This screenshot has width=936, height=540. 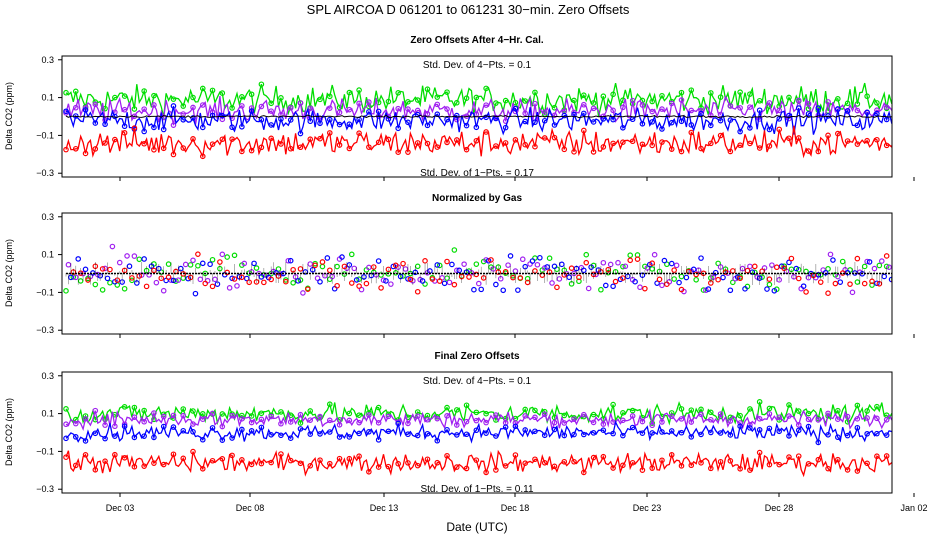 I want to click on y-tick-label: −0.3, so click(x=45, y=330).